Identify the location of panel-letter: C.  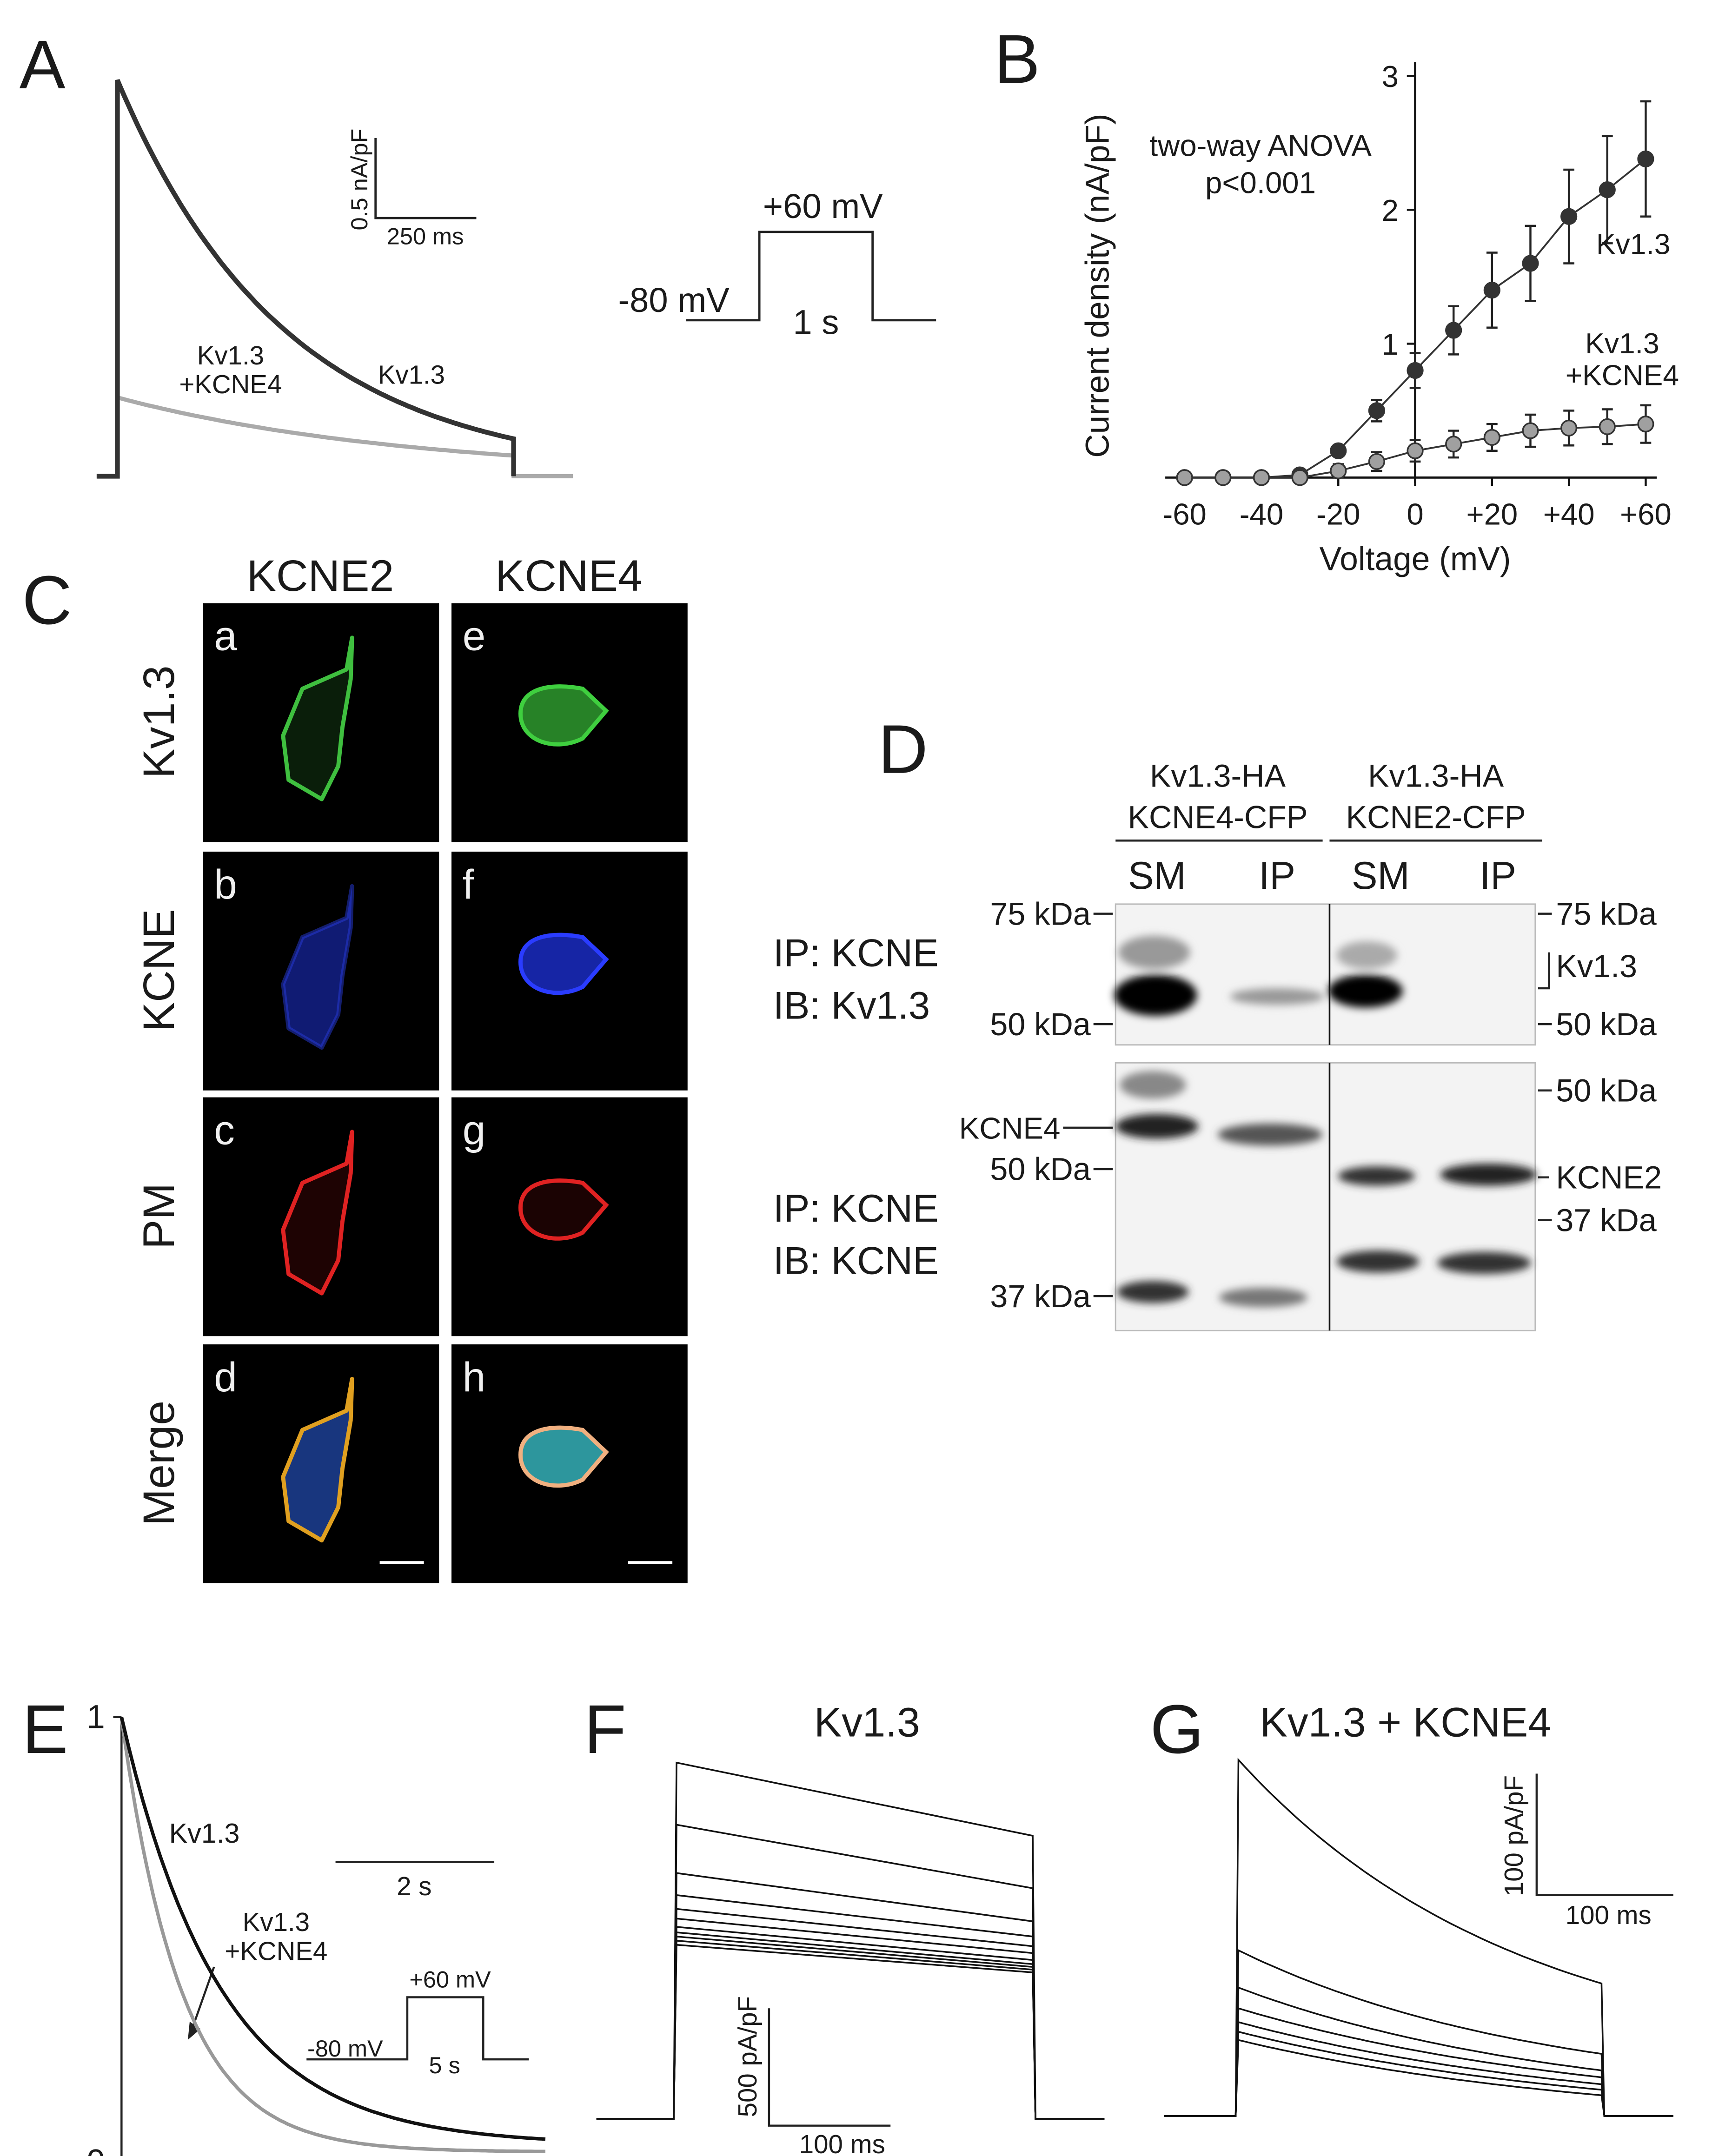
(47, 600).